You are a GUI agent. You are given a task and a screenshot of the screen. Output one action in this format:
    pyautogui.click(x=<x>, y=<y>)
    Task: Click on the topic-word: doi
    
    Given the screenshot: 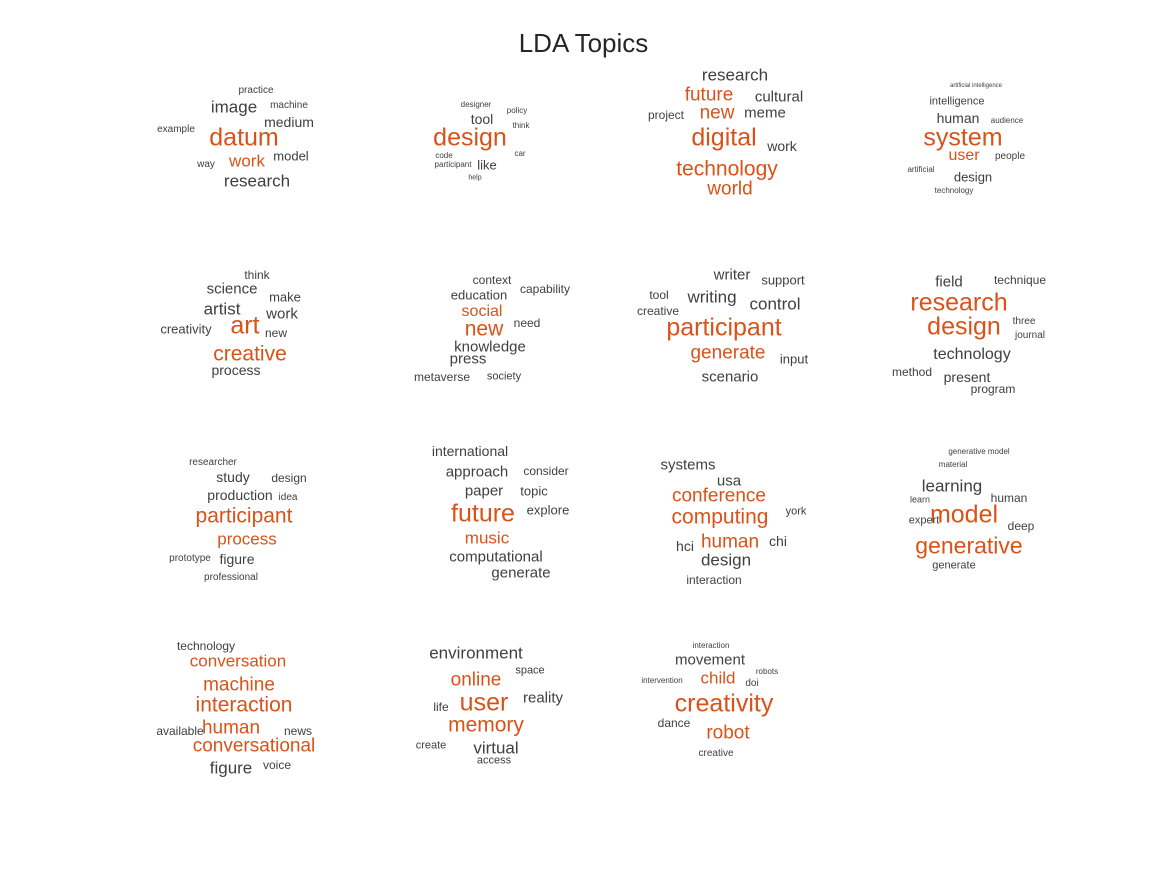 What is the action you would take?
    pyautogui.click(x=752, y=683)
    